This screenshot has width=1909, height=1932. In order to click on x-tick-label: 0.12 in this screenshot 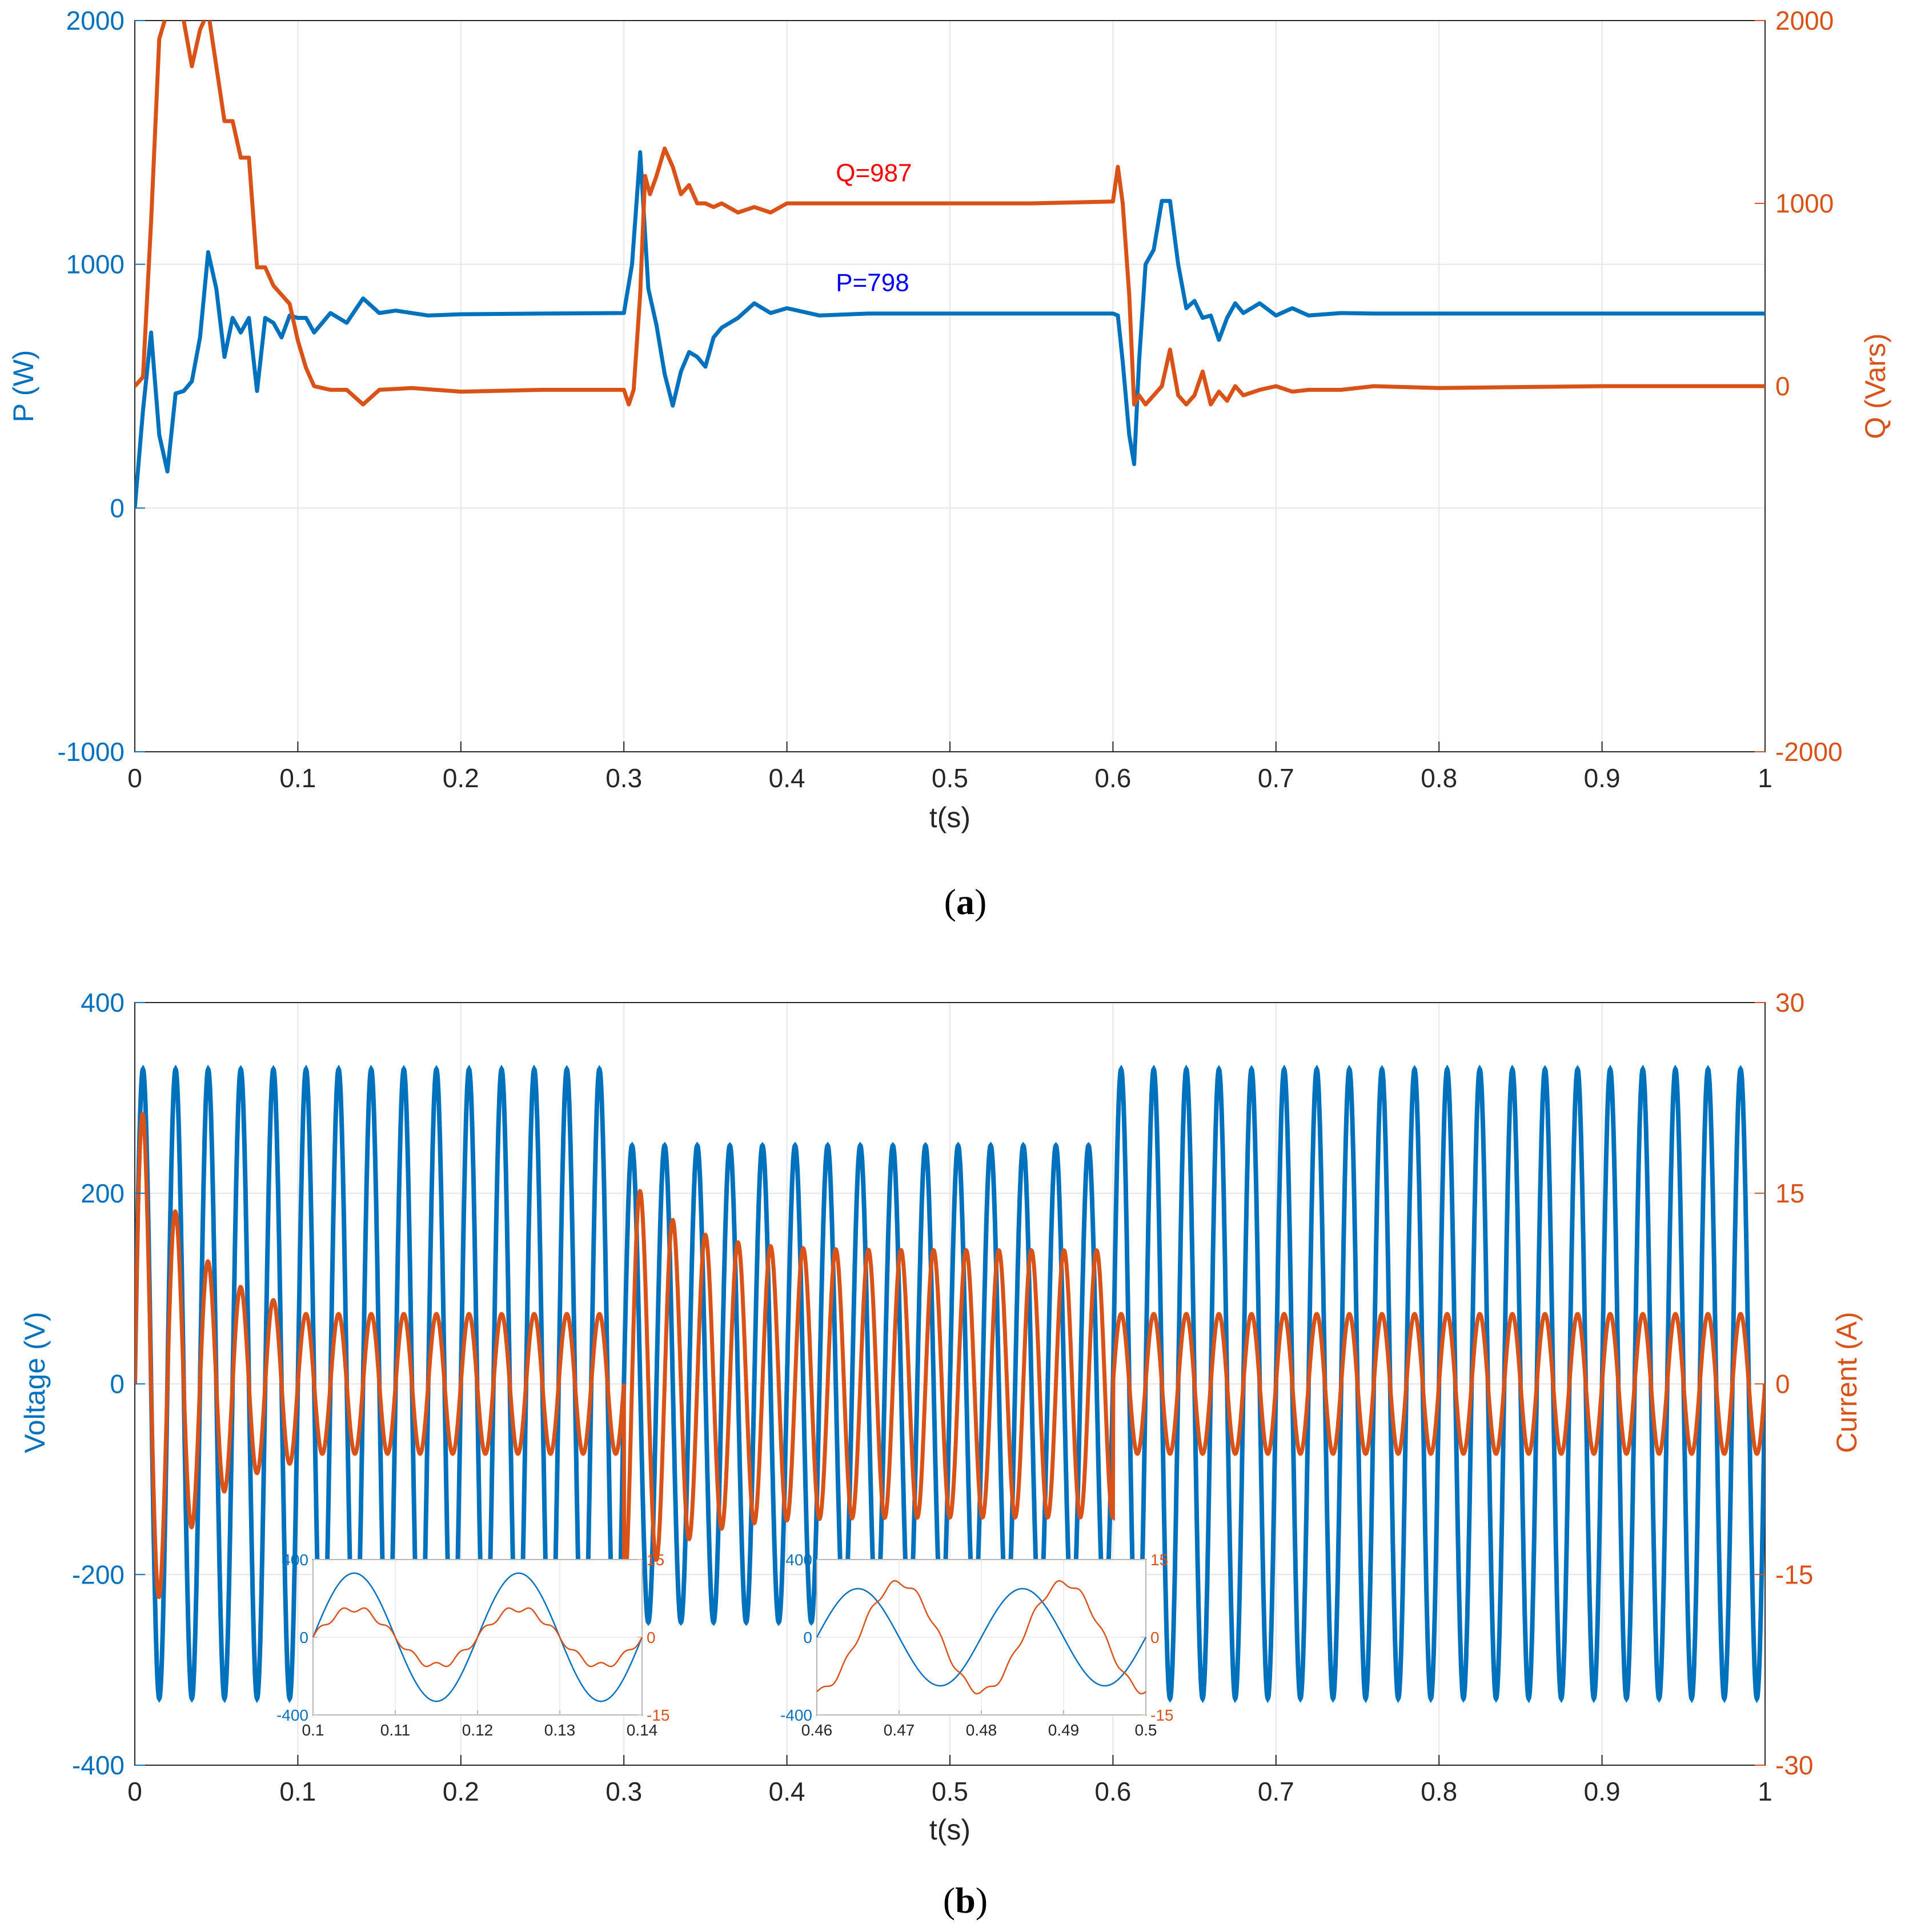, I will do `click(478, 1730)`.